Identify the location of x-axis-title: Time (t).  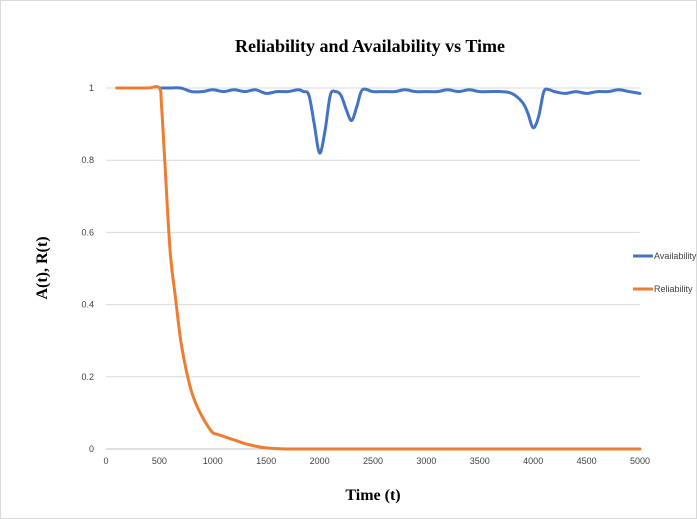
(372, 495).